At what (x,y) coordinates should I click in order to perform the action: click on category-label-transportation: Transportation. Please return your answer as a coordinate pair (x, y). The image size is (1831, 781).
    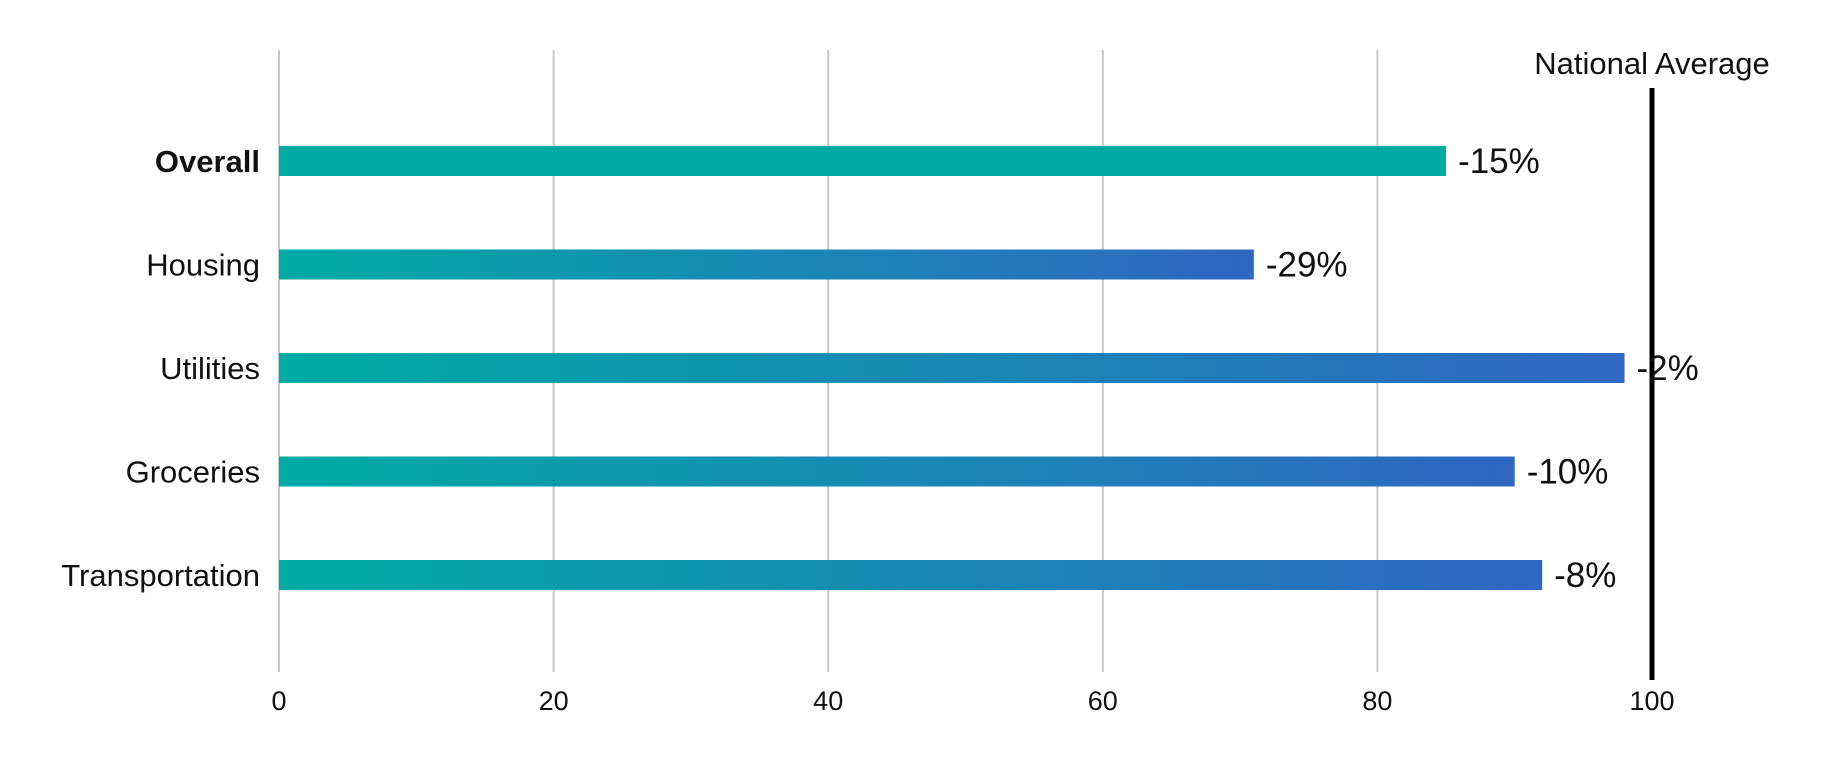
    Looking at the image, I should click on (160, 575).